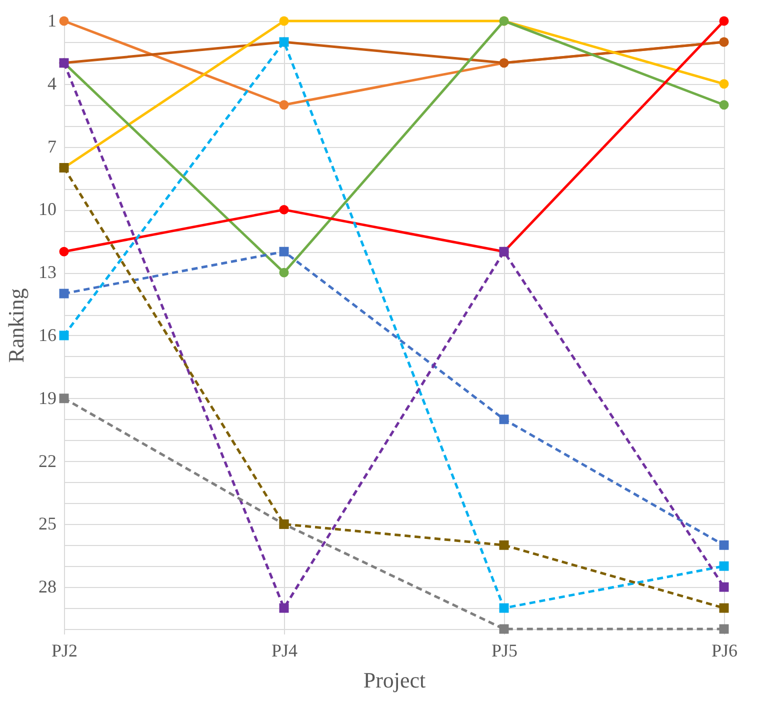 This screenshot has height=719, width=777. Describe the element at coordinates (47, 334) in the screenshot. I see `y-tick-label: 16` at that location.